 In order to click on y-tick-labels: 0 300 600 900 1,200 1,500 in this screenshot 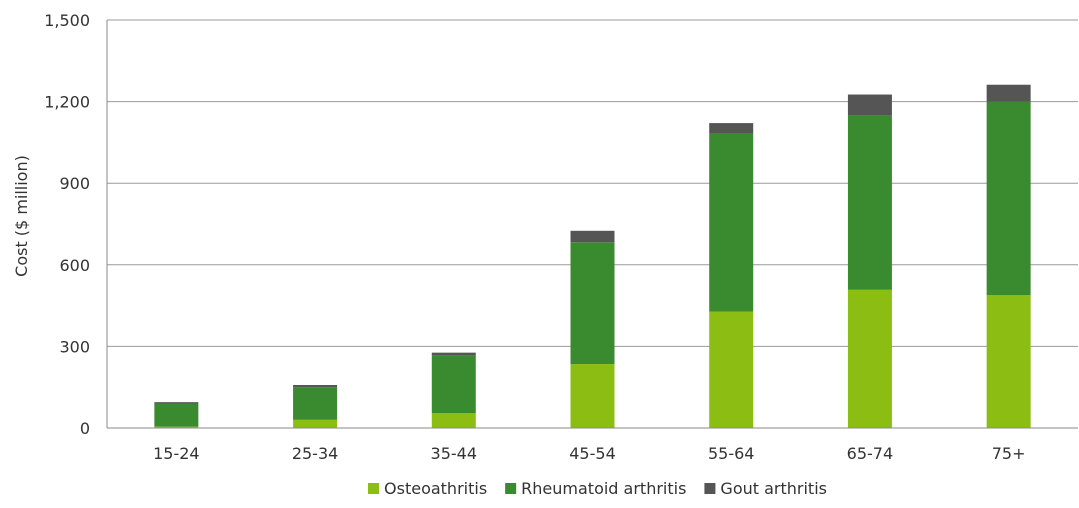, I will do `click(67, 224)`.